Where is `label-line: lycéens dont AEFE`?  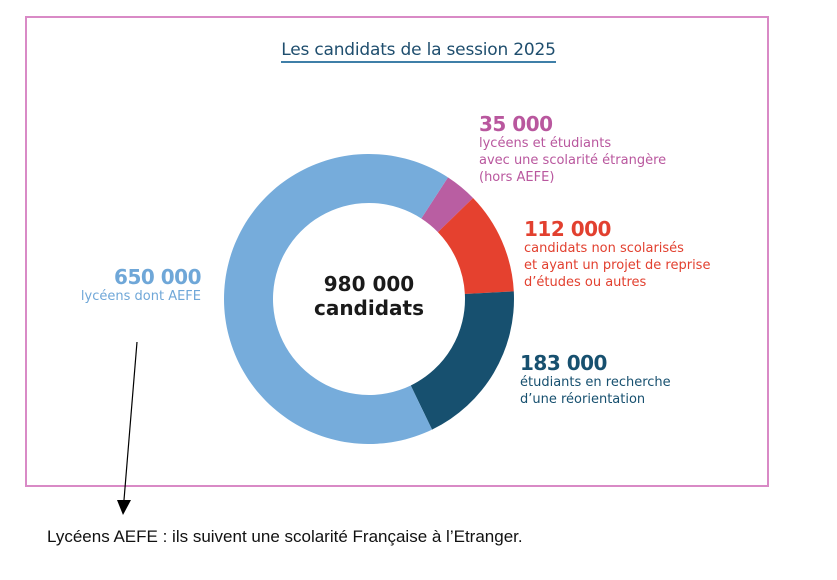 label-line: lycéens dont AEFE is located at coordinates (140, 296).